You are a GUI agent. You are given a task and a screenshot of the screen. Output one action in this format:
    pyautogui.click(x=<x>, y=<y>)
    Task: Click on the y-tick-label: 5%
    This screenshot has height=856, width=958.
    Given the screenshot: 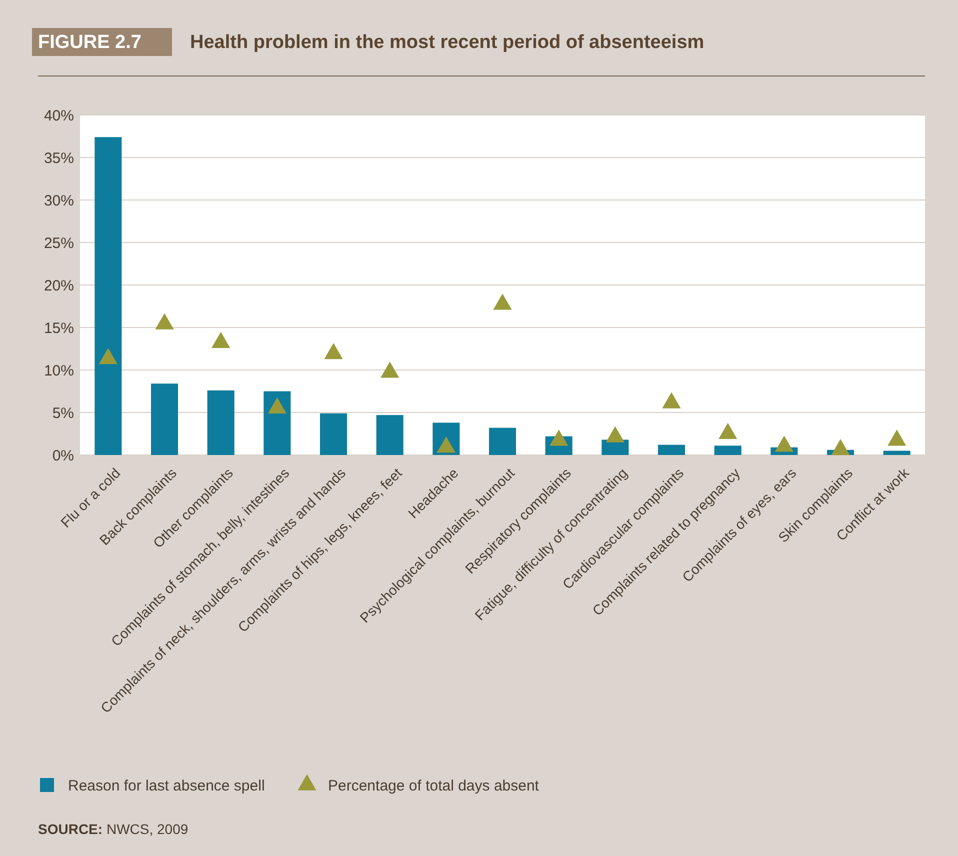 What is the action you would take?
    pyautogui.click(x=63, y=413)
    